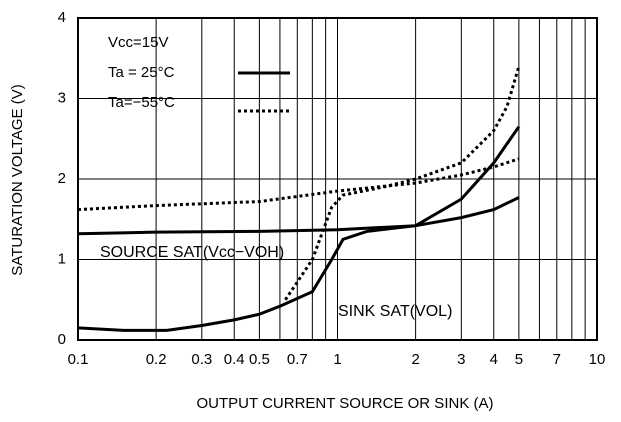  I want to click on x-tick-label: 0.4, so click(234, 359).